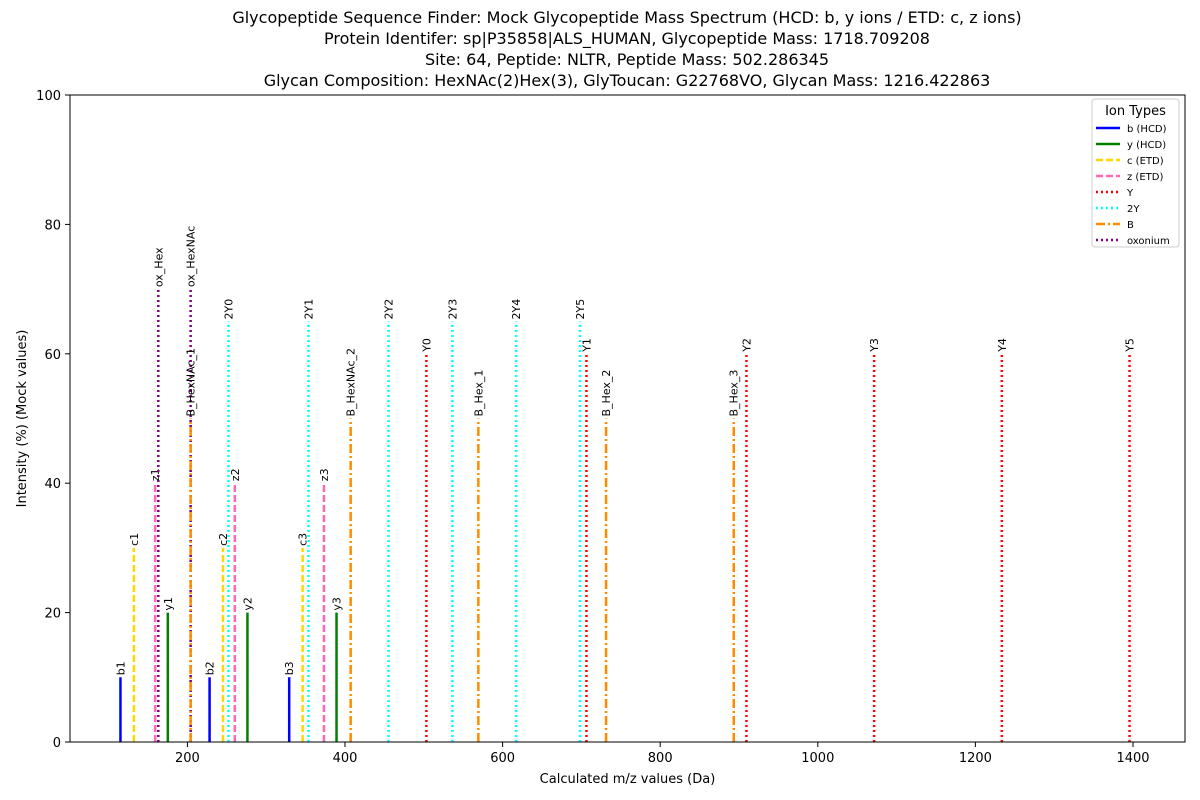 The height and width of the screenshot is (800, 1200). I want to click on legend-title: Ion Types, so click(1135, 111).